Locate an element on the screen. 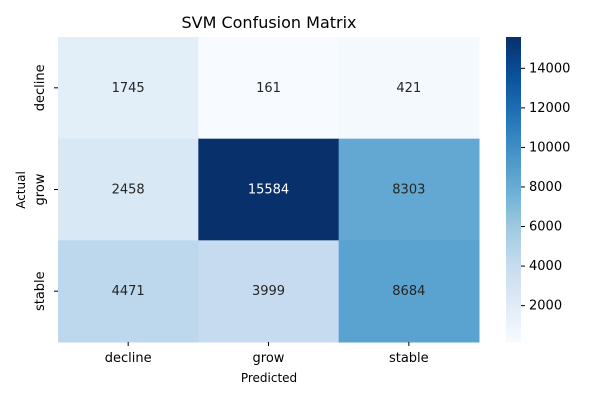  cell-value-label: 4471 is located at coordinates (128, 291).